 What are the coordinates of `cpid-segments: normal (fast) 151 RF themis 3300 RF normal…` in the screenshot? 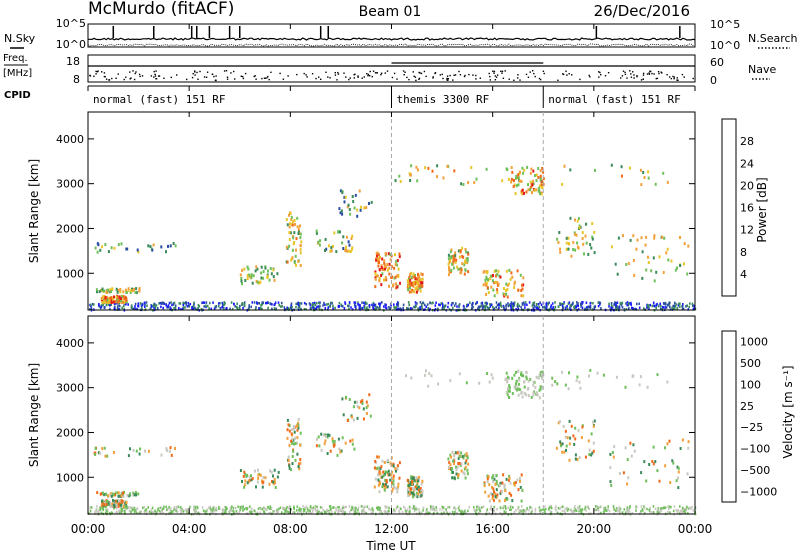 It's located at (387, 97).